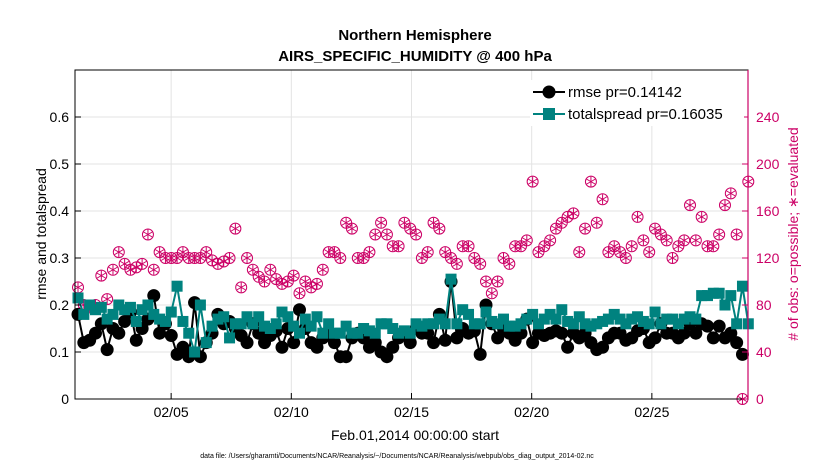 Image resolution: width=830 pixels, height=470 pixels. Describe the element at coordinates (651, 412) in the screenshot. I see `x-tick-label: 02/25` at that location.